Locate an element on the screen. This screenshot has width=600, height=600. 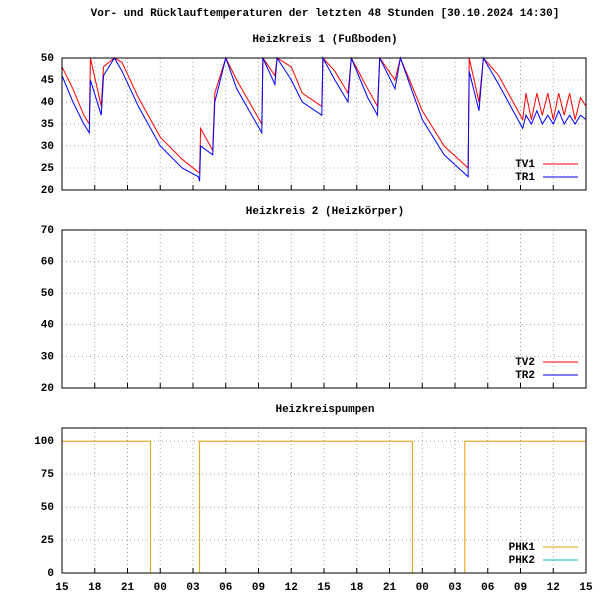
y-tick-label: 0 is located at coordinates (50, 574).